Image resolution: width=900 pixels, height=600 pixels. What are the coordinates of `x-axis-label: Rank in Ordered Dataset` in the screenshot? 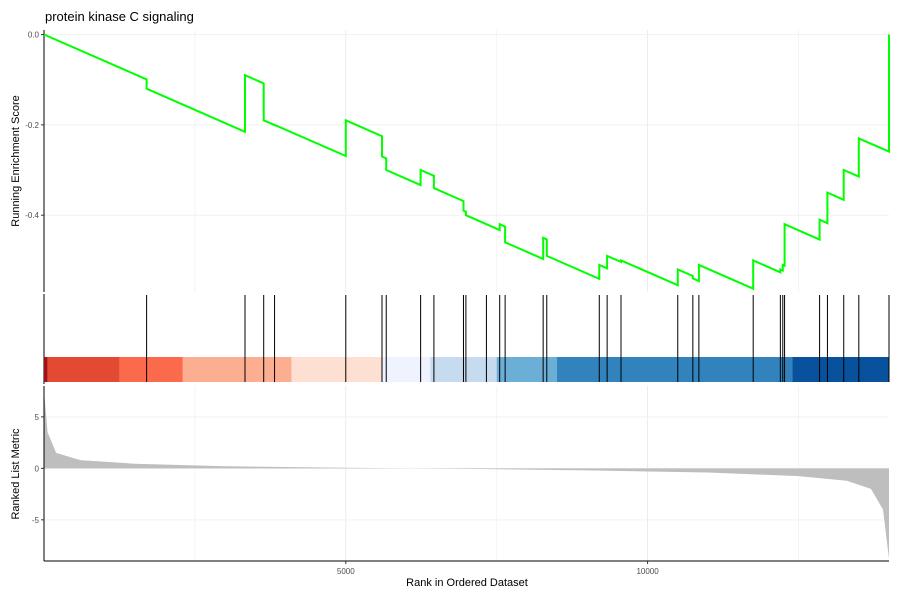 It's located at (467, 583).